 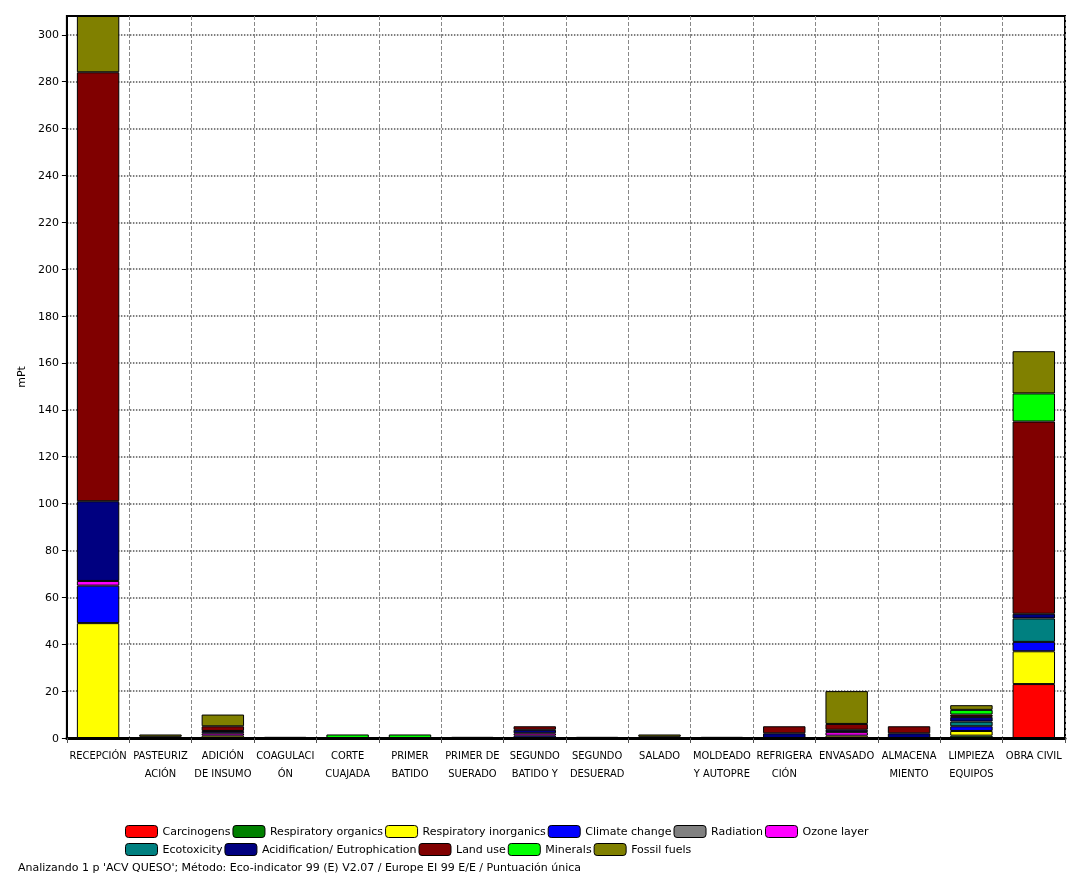 What do you see at coordinates (48, 222) in the screenshot?
I see `y-tick-label: 220` at bounding box center [48, 222].